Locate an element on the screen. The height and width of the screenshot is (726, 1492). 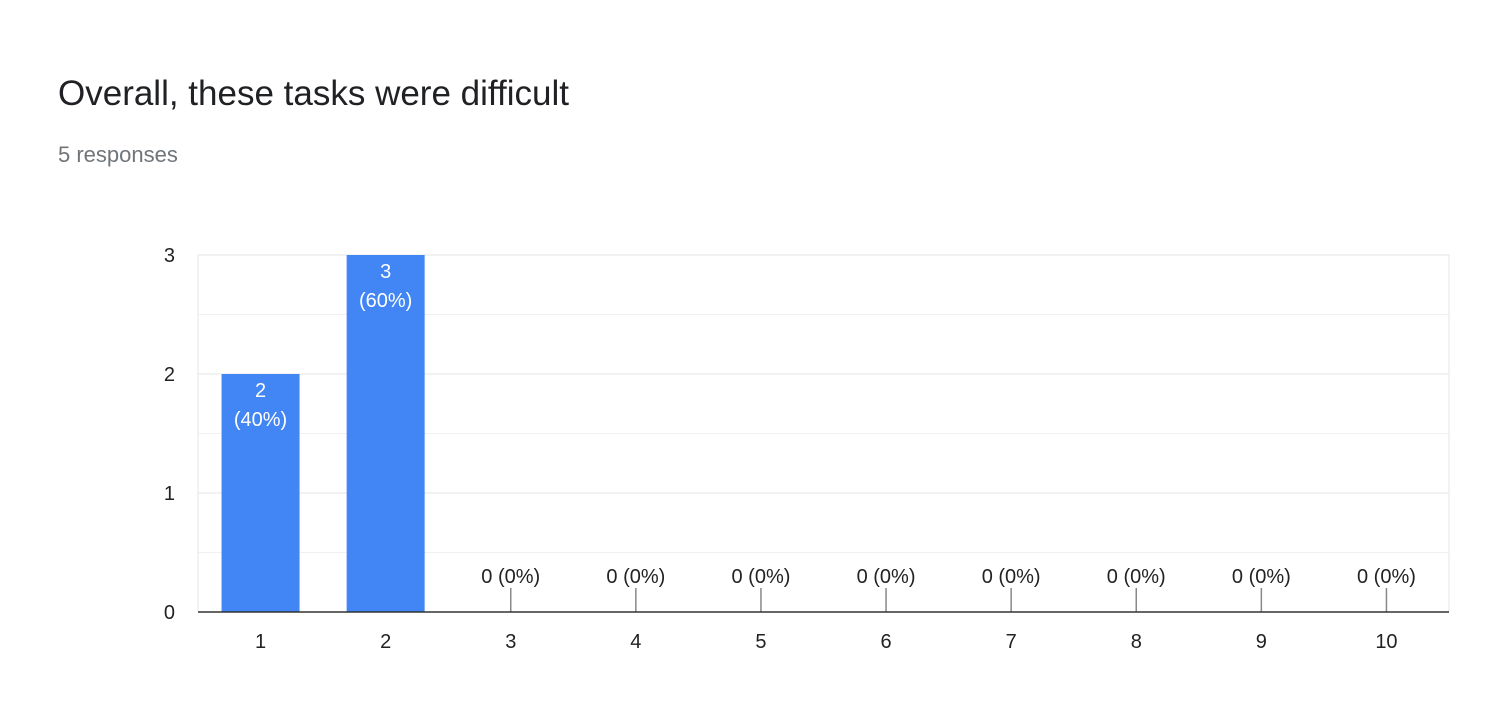
x-tick-label: 7 is located at coordinates (1011, 642).